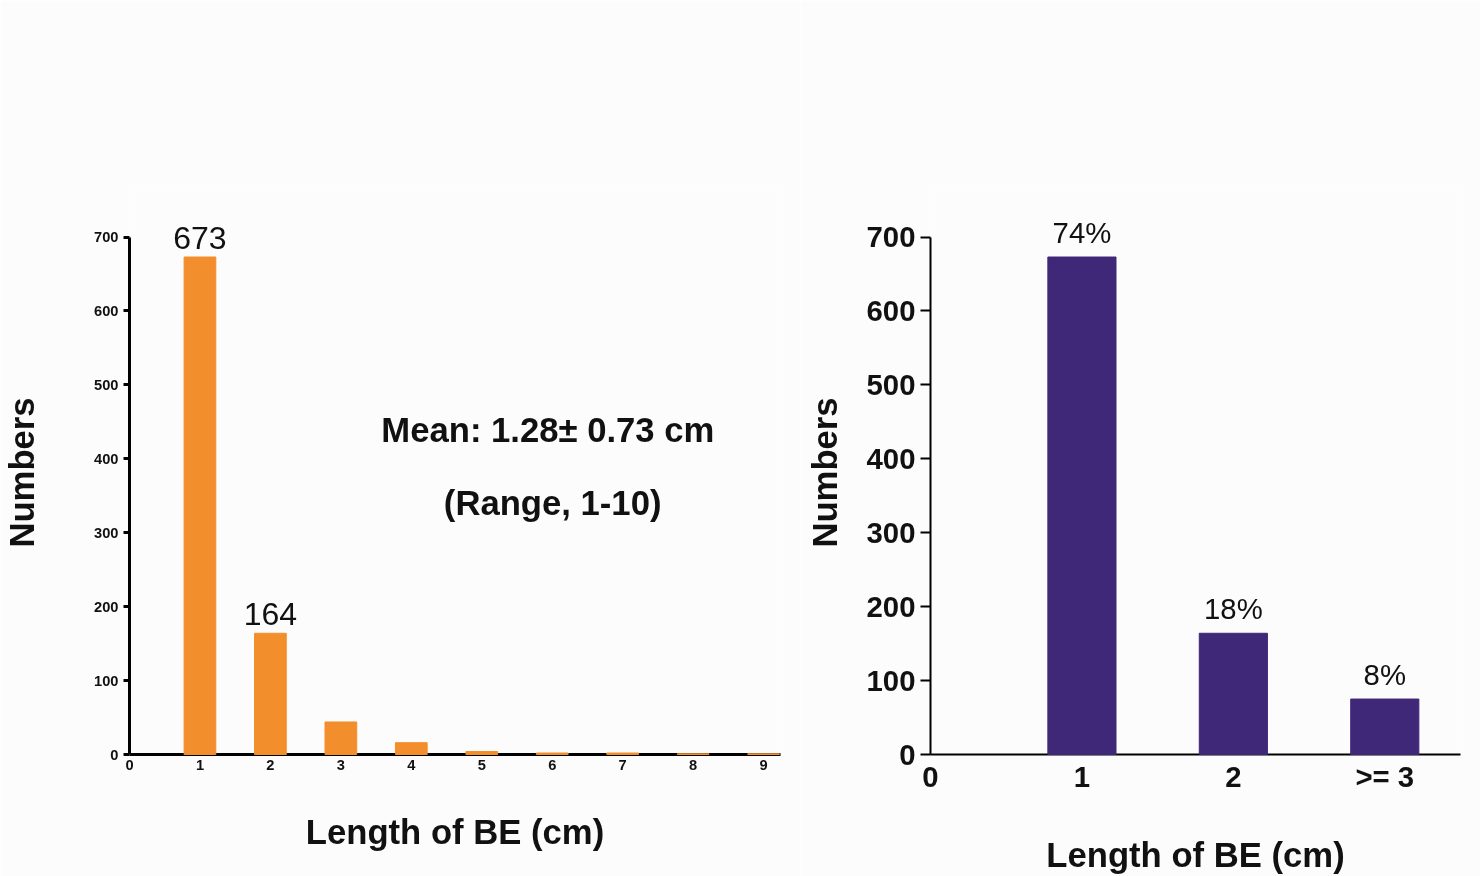 This screenshot has height=876, width=1484. Describe the element at coordinates (200, 238) in the screenshot. I see `data-label: 673` at that location.